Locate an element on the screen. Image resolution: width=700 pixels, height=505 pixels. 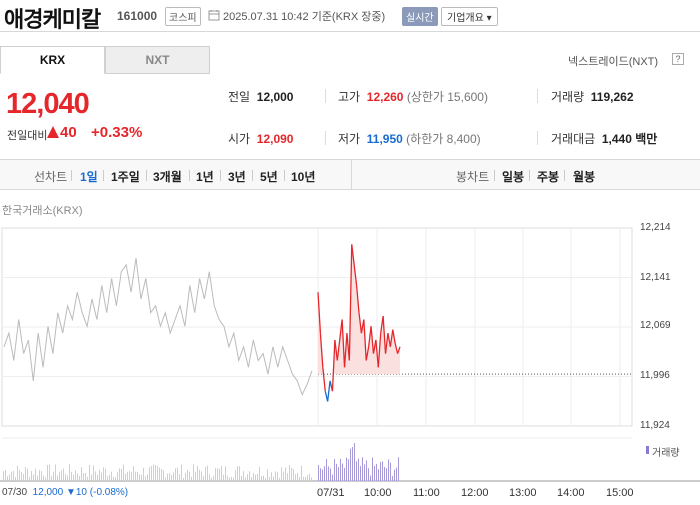
stat-volume: 거래량 119,262 is located at coordinates (592, 97).